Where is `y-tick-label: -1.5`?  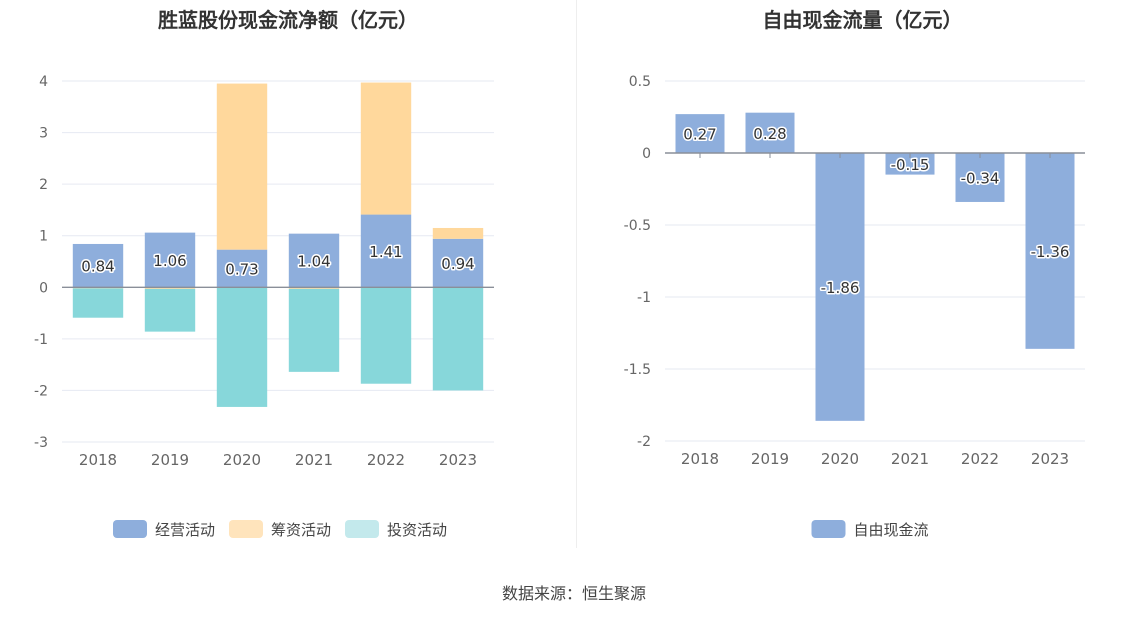 y-tick-label: -1.5 is located at coordinates (637, 370).